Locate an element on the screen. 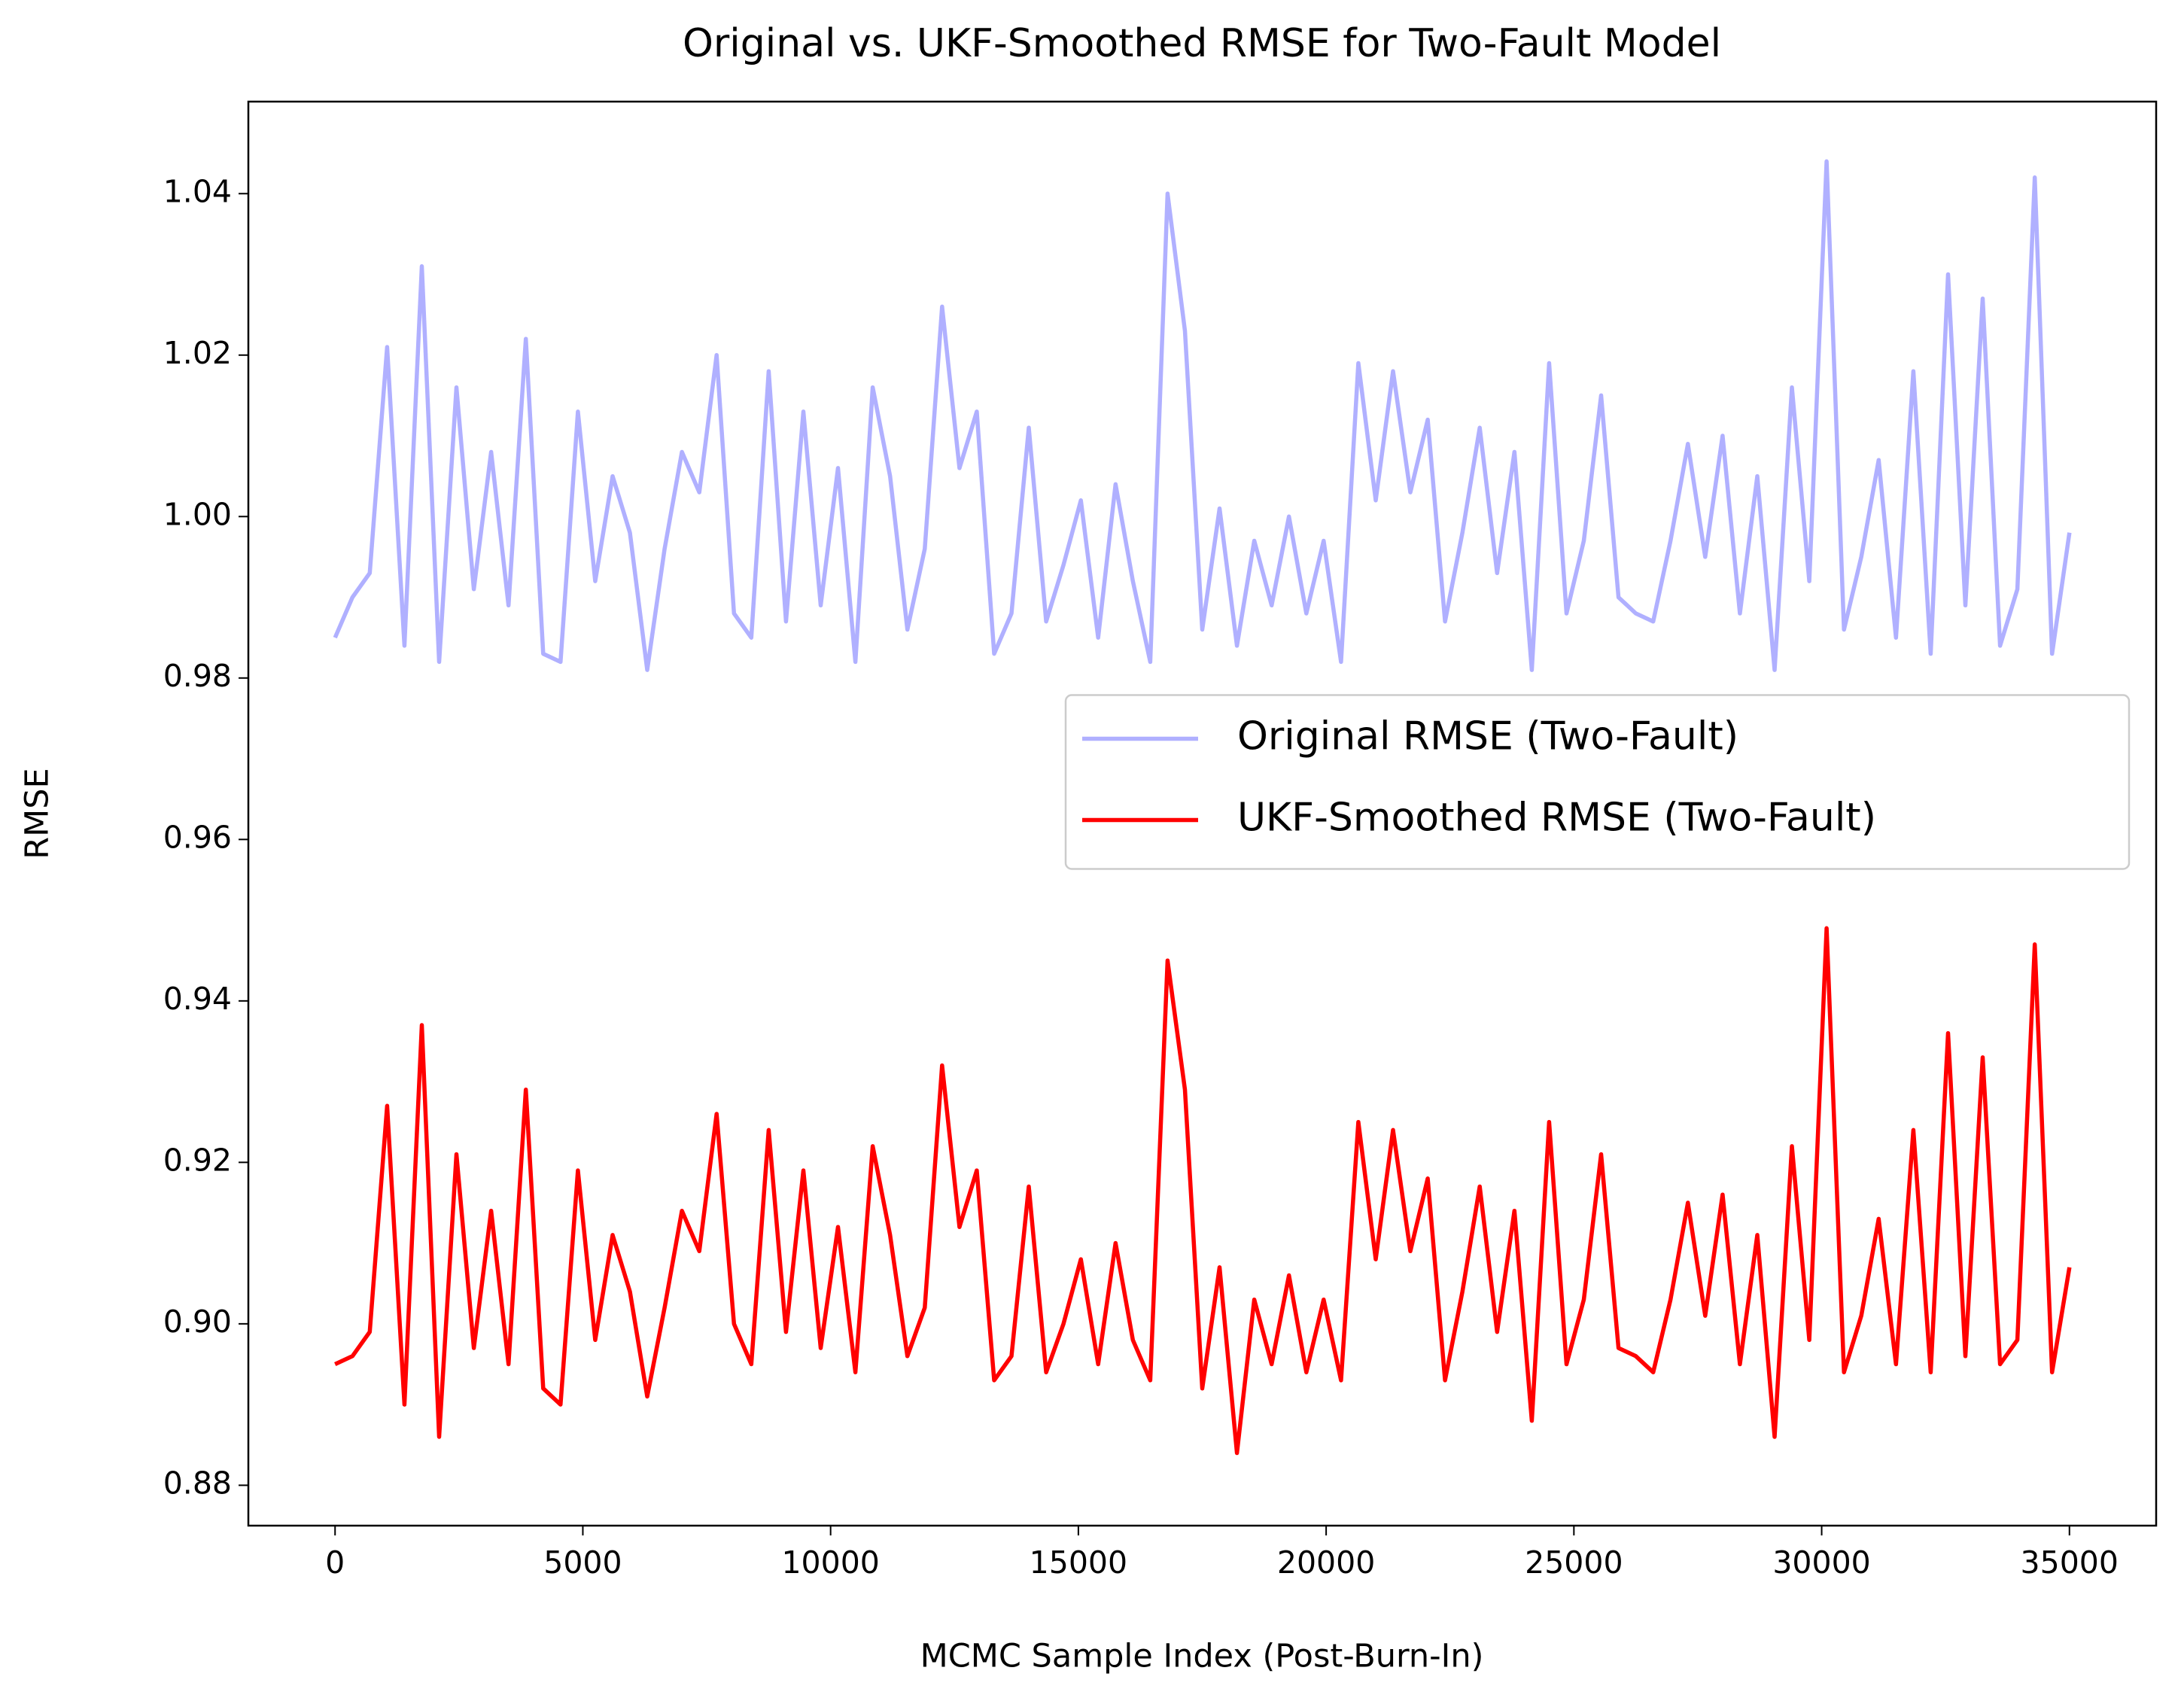 The height and width of the screenshot is (1698, 2184). y-tick-label: 0.94 is located at coordinates (197, 999).